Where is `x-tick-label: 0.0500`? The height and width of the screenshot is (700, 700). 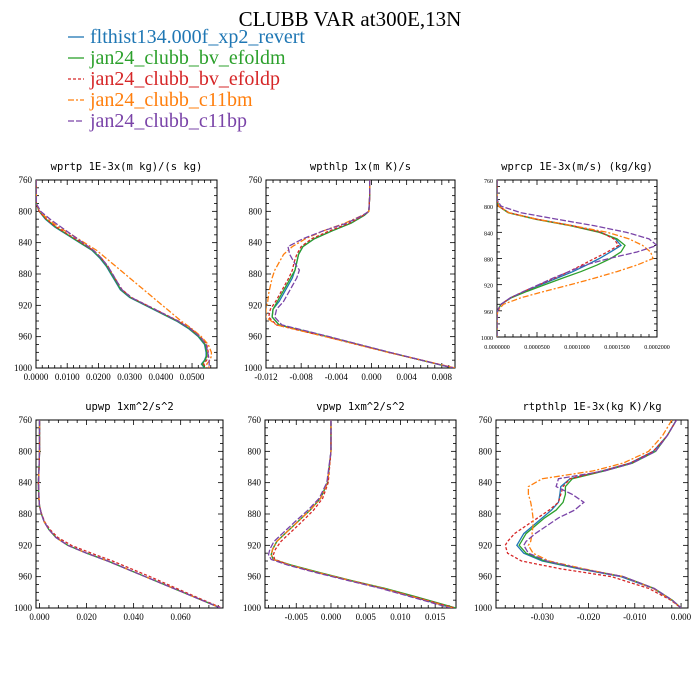 x-tick-label: 0.0500 is located at coordinates (192, 377).